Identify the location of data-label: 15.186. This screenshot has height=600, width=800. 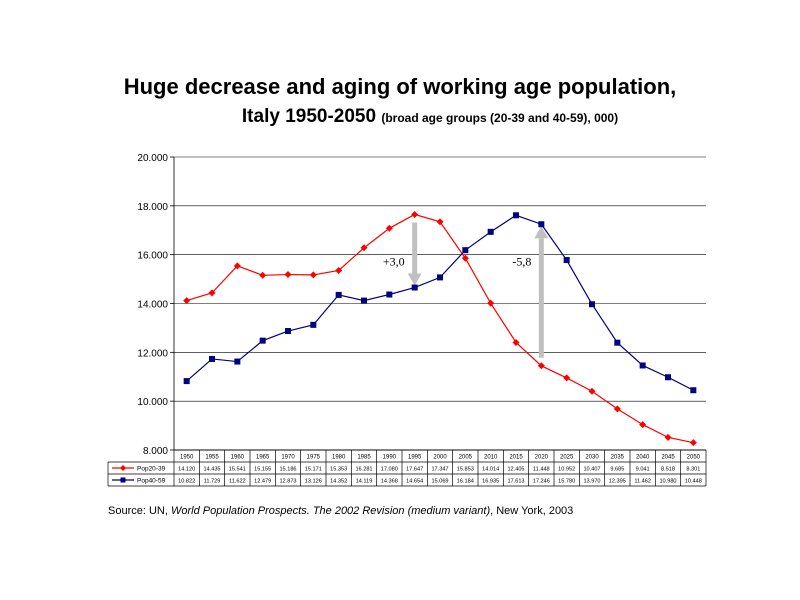
(287, 470).